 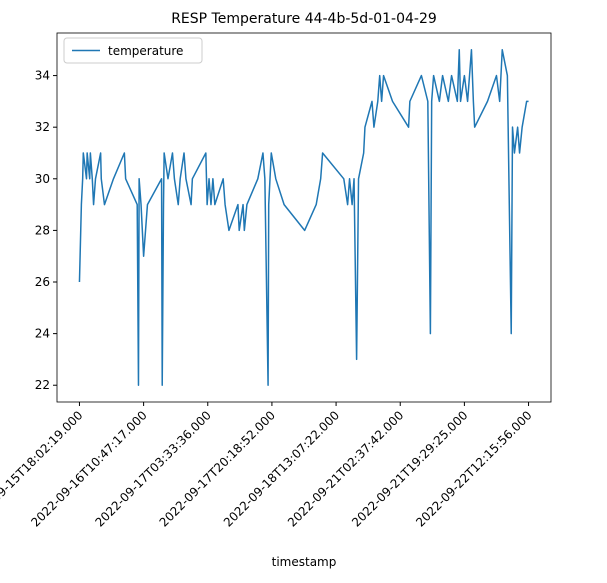 What do you see at coordinates (345, 468) in the screenshot?
I see `x-tick-label: 2022-09-21T02:37:42.000` at bounding box center [345, 468].